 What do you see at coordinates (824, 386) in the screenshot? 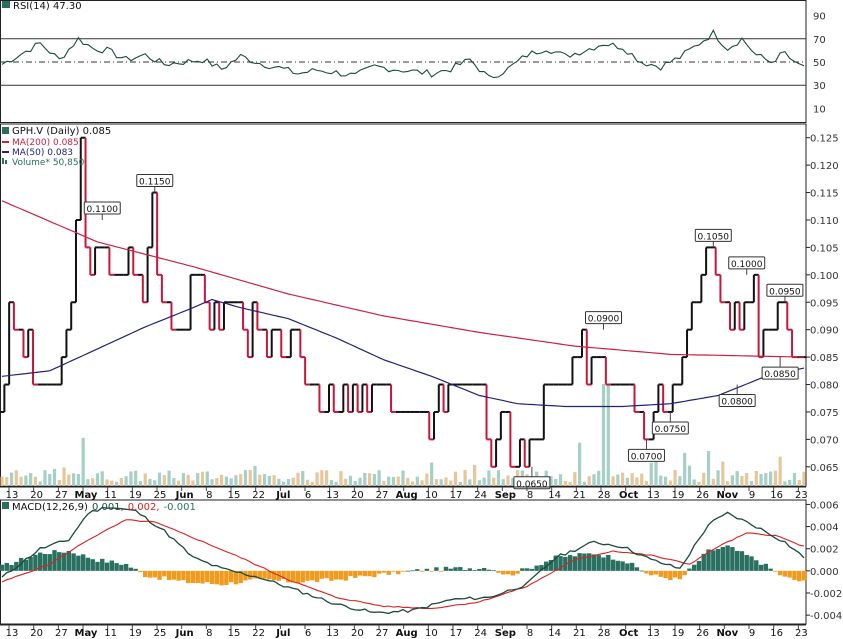
I see `price-tick-label: 0.080` at bounding box center [824, 386].